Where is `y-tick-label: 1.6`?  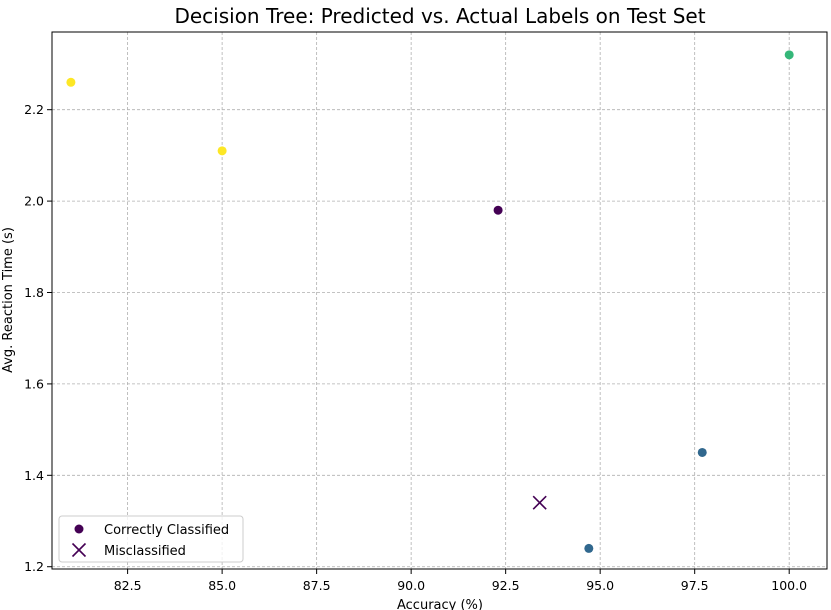 y-tick-label: 1.6 is located at coordinates (34, 383).